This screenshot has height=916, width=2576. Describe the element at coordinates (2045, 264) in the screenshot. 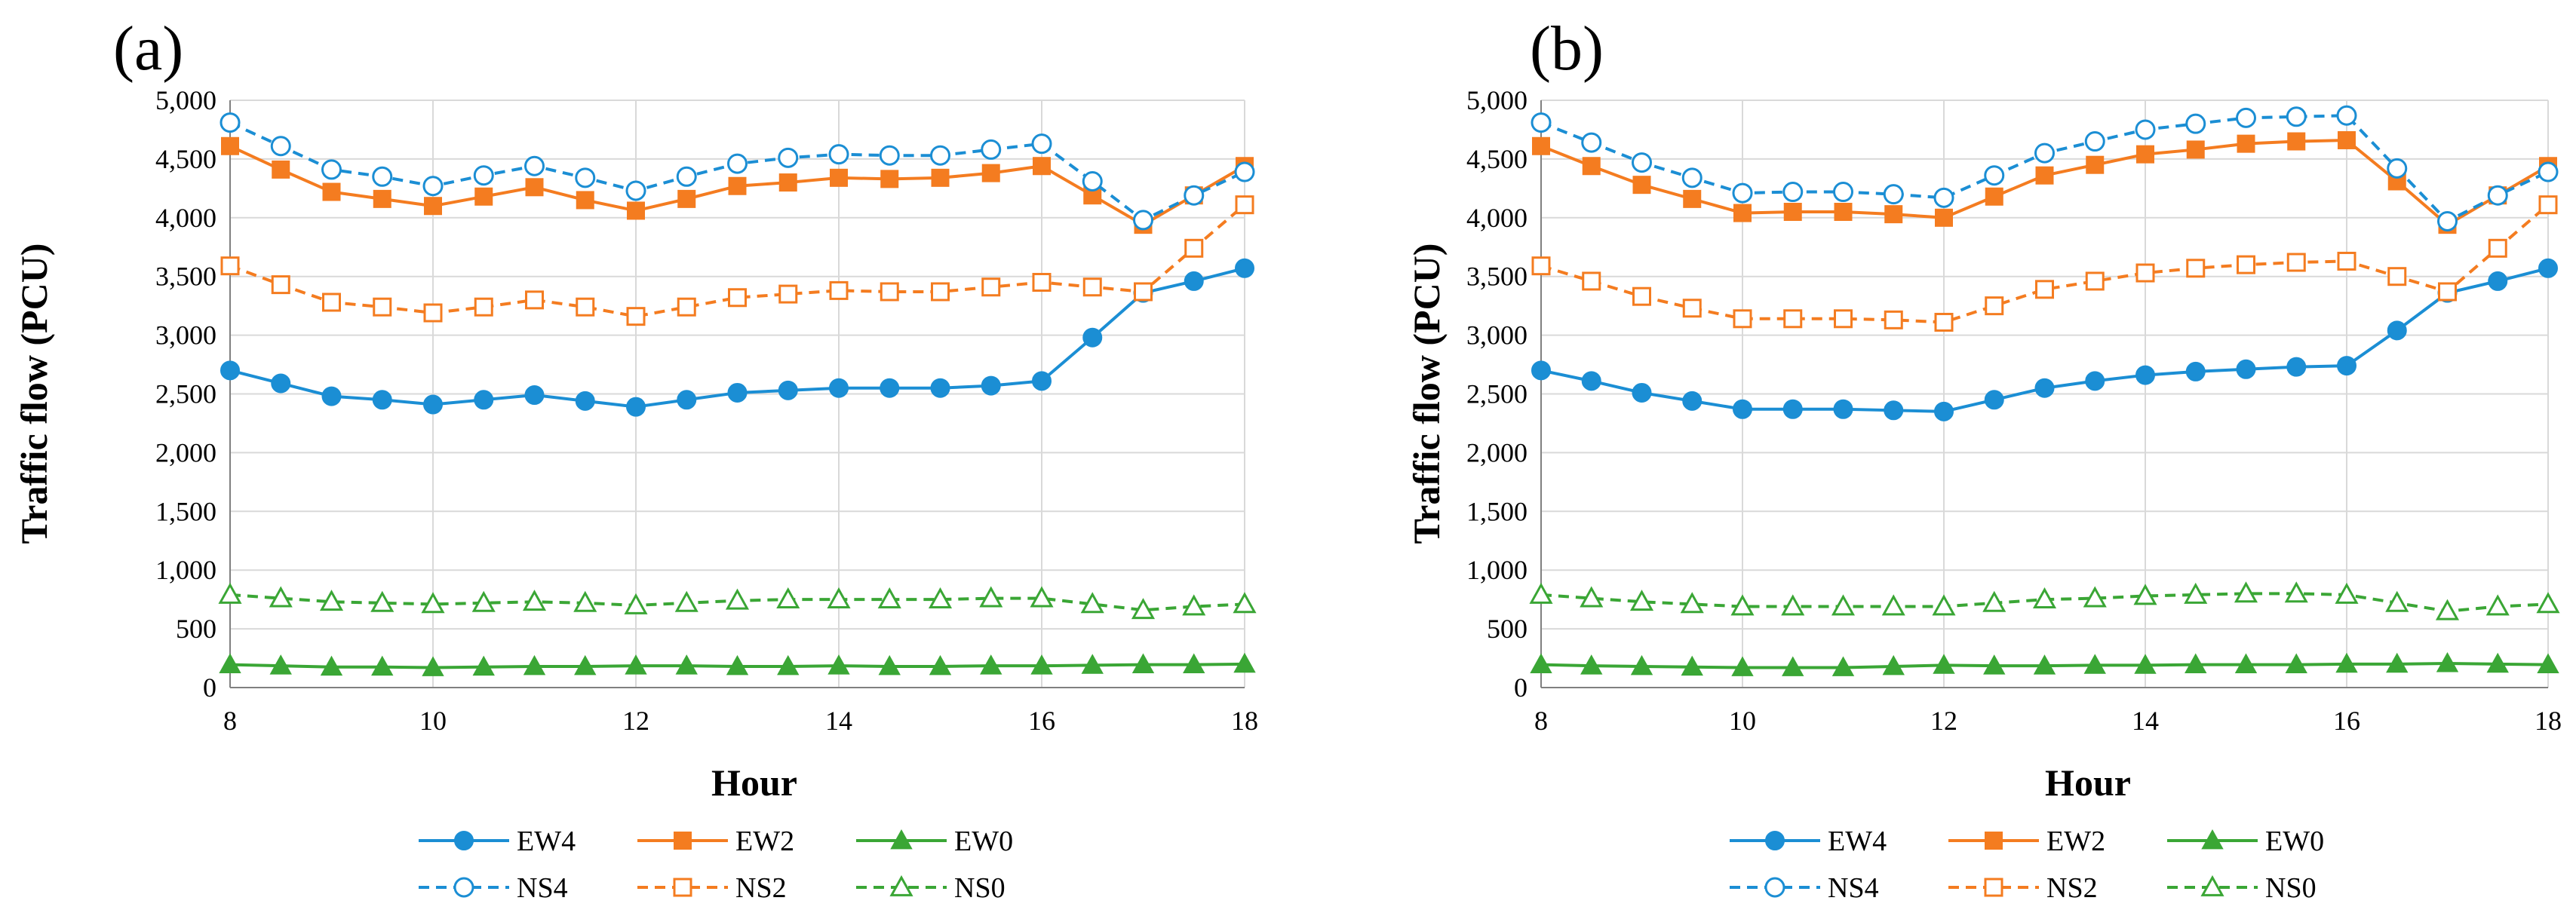

I see `series-line-ns2` at that location.